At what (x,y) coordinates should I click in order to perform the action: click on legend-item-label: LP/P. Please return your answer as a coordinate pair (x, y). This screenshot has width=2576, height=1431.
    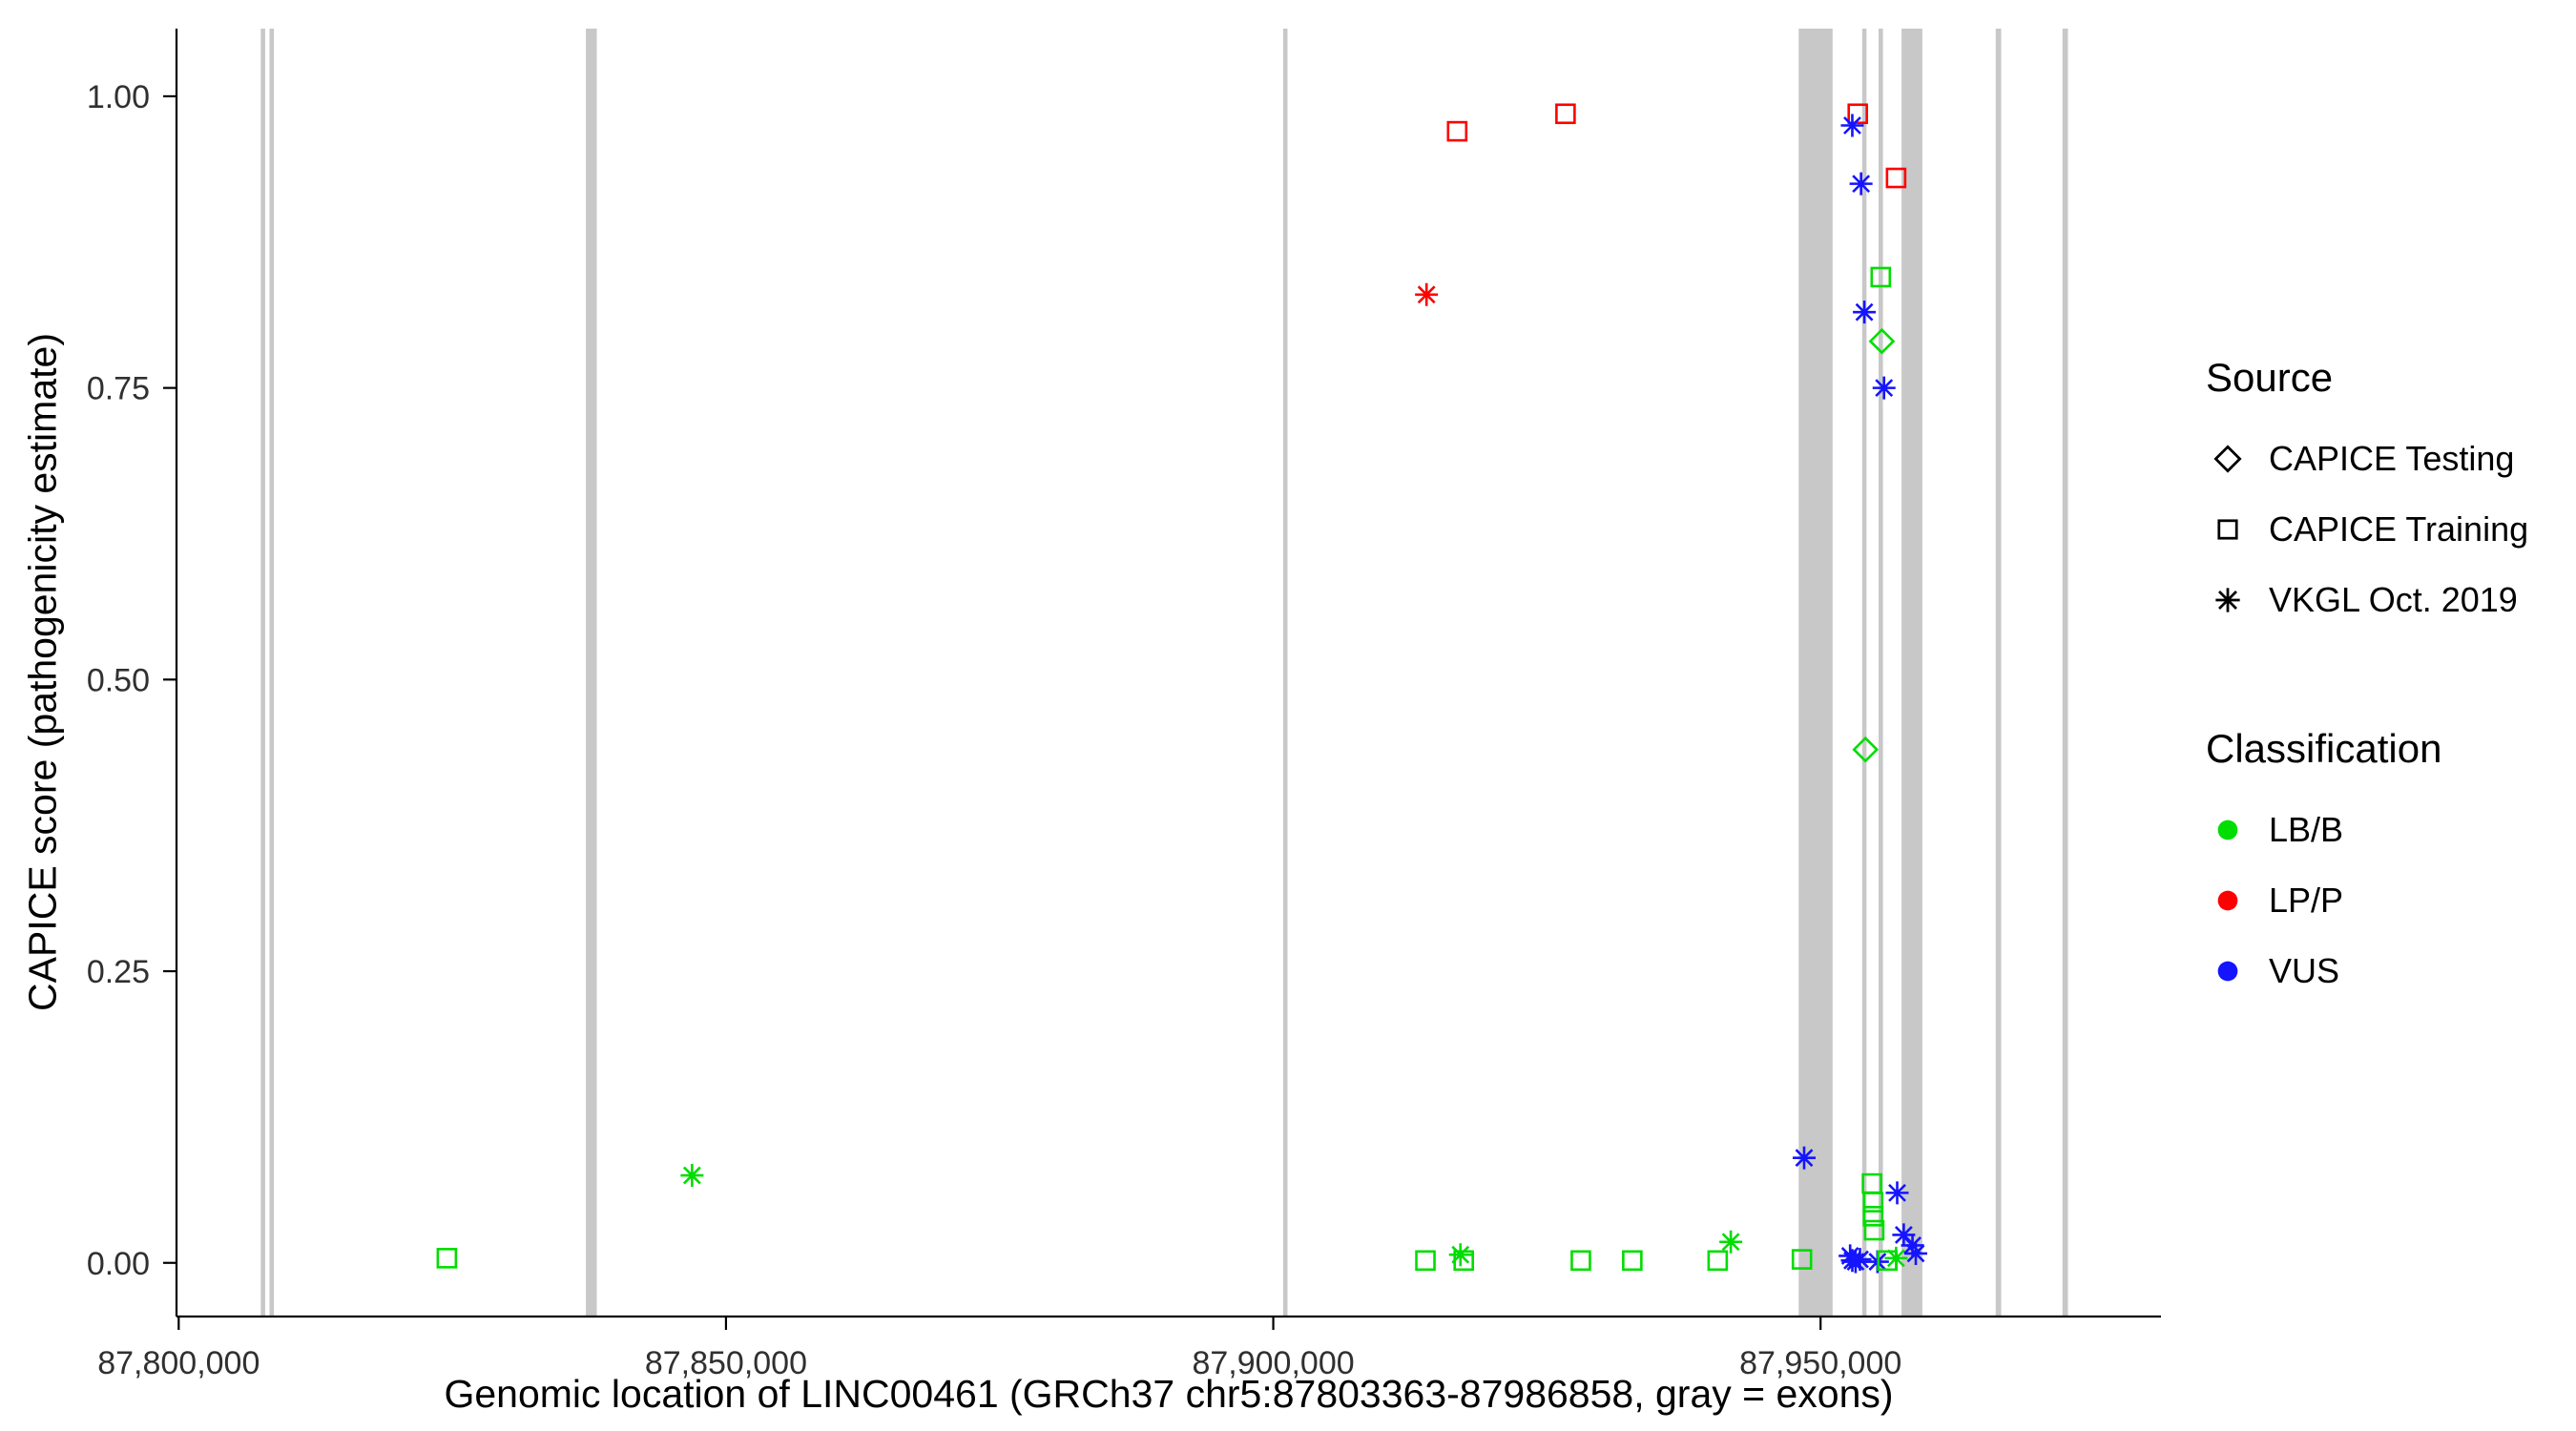
    Looking at the image, I should click on (2306, 900).